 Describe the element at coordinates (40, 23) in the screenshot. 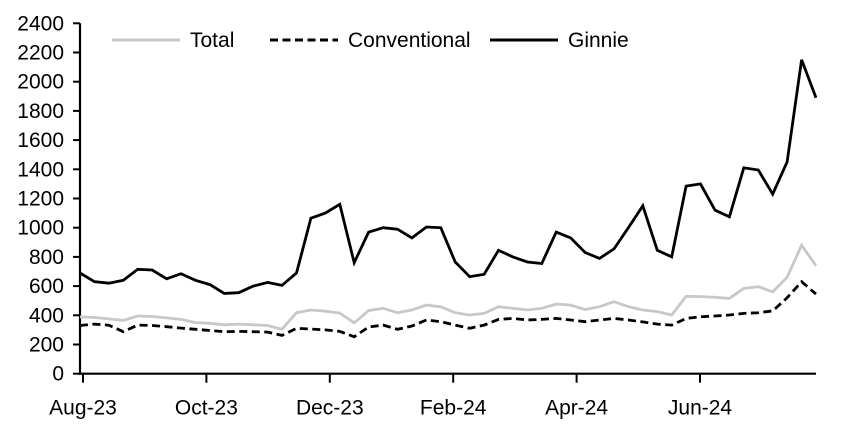

I see `y-tick-label: 2400` at that location.